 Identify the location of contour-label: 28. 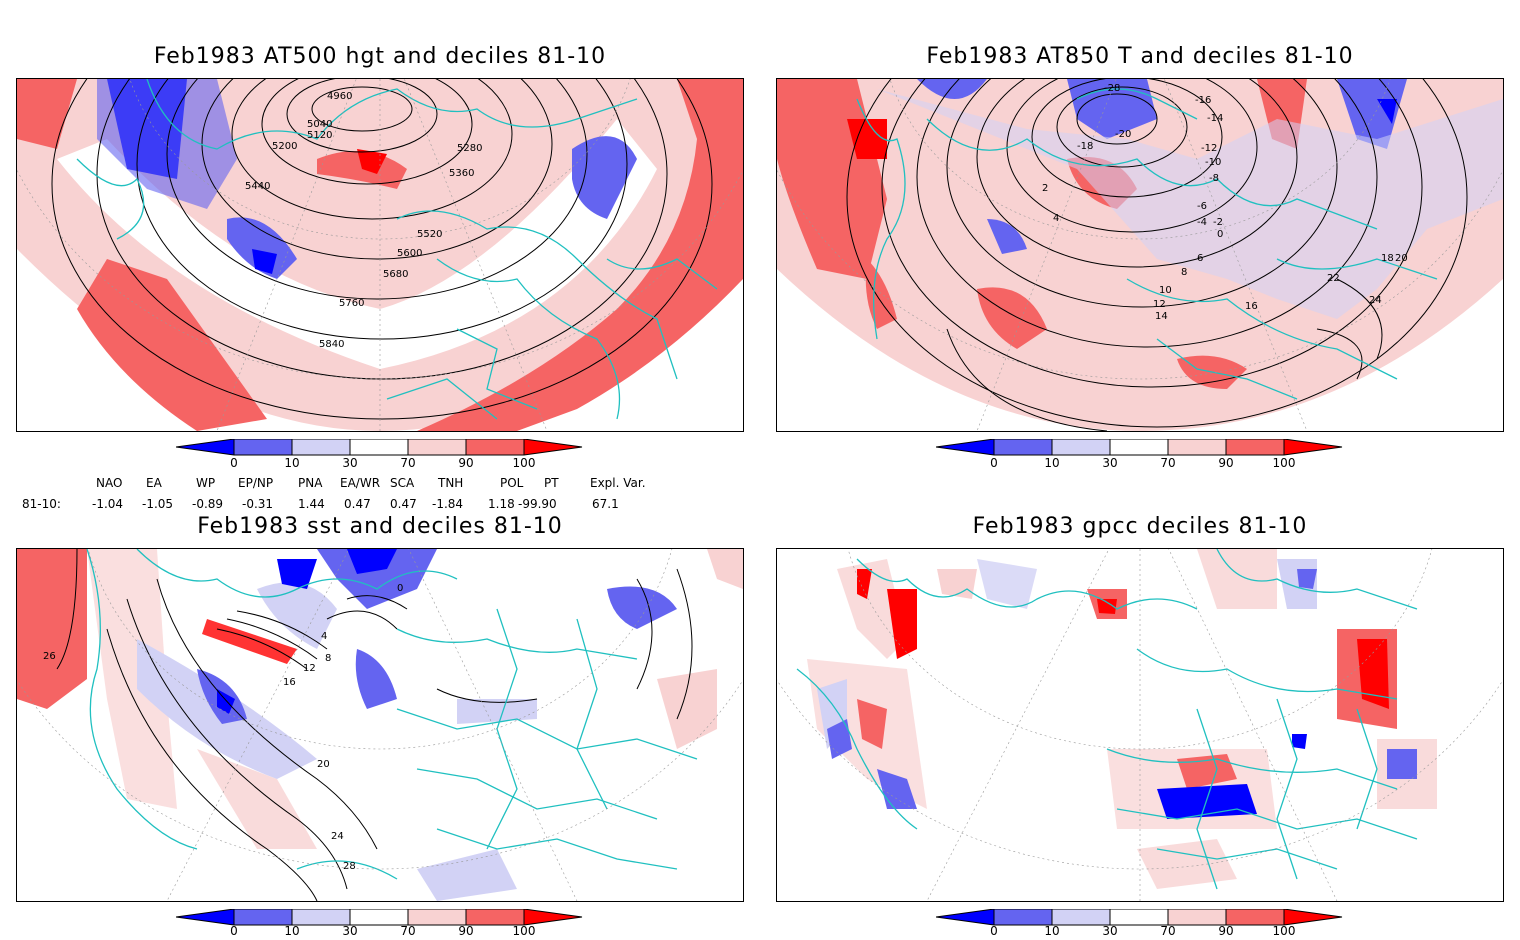
(349, 866).